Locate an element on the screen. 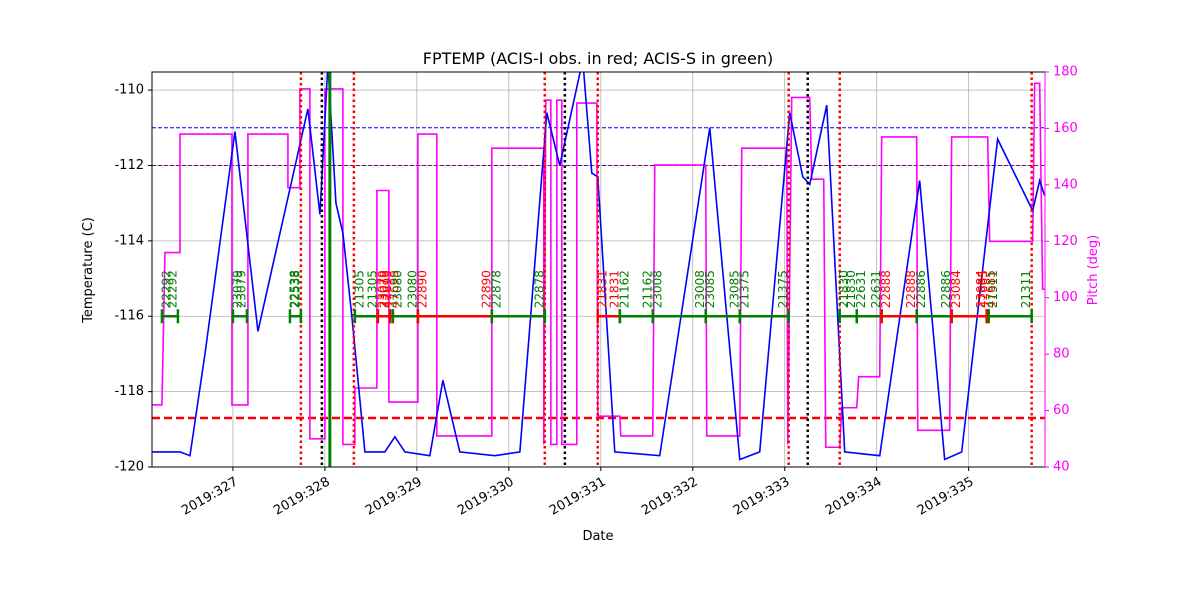 The height and width of the screenshot is (600, 1200). y2-tick-label: 40 is located at coordinates (1061, 467).